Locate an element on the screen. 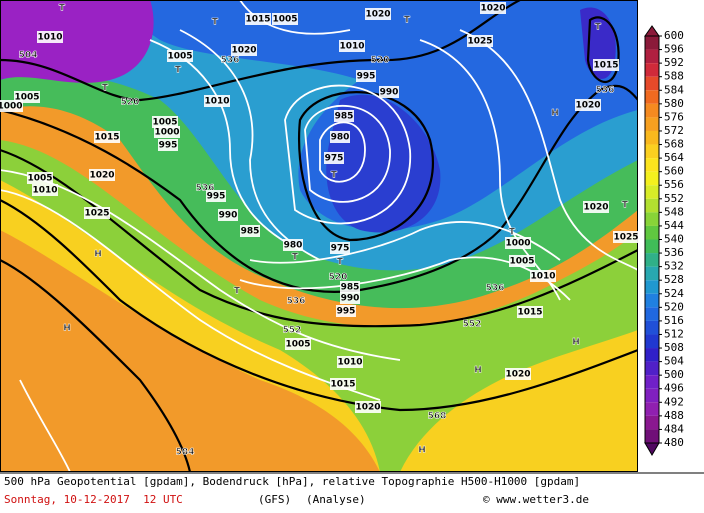 The height and width of the screenshot is (513, 704). contour-label: 975 is located at coordinates (340, 249).